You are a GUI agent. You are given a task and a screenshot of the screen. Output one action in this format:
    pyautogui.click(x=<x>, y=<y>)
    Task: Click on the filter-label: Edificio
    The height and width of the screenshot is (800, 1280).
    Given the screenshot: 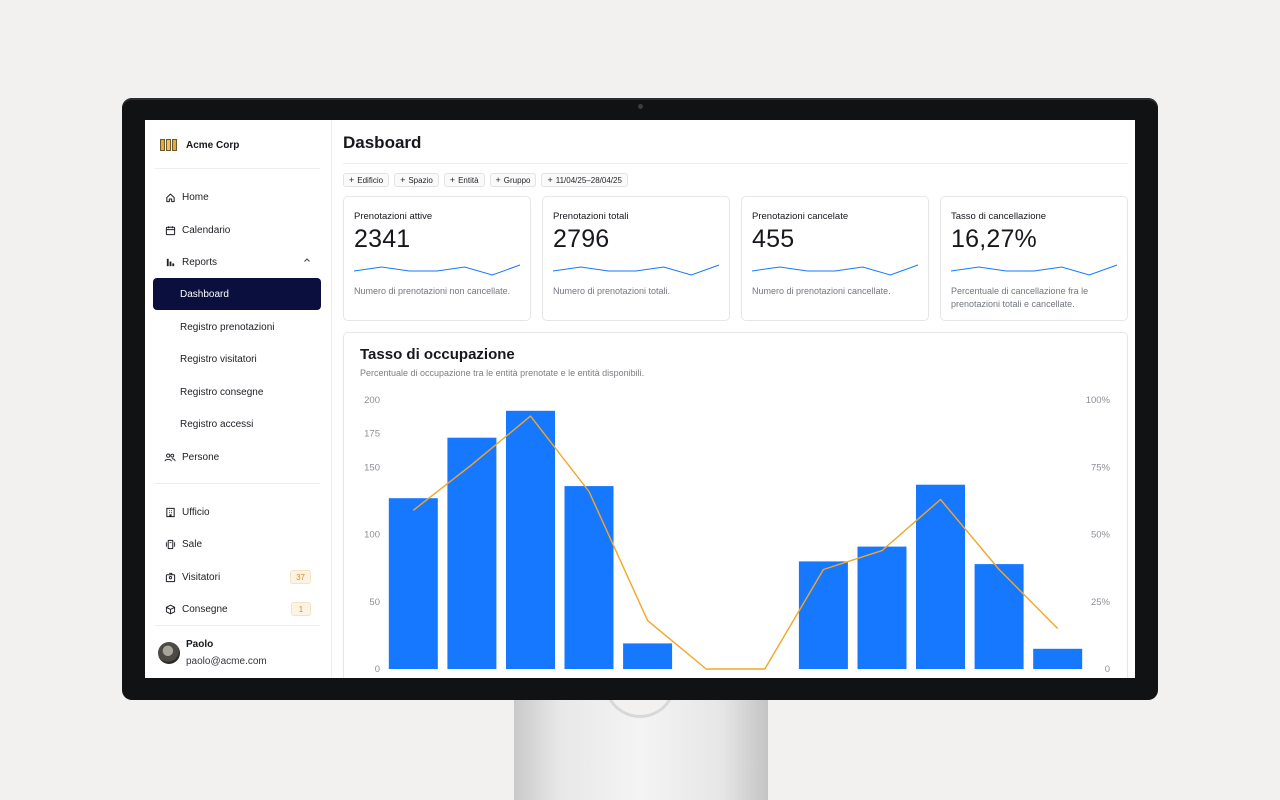 What is the action you would take?
    pyautogui.click(x=370, y=180)
    